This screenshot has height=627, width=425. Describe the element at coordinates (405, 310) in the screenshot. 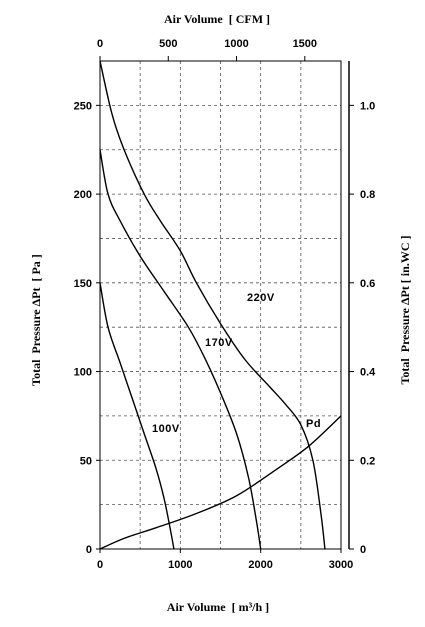

I see `right-axis-label: Total Pressure ΔPt [ in.WC ]` at that location.